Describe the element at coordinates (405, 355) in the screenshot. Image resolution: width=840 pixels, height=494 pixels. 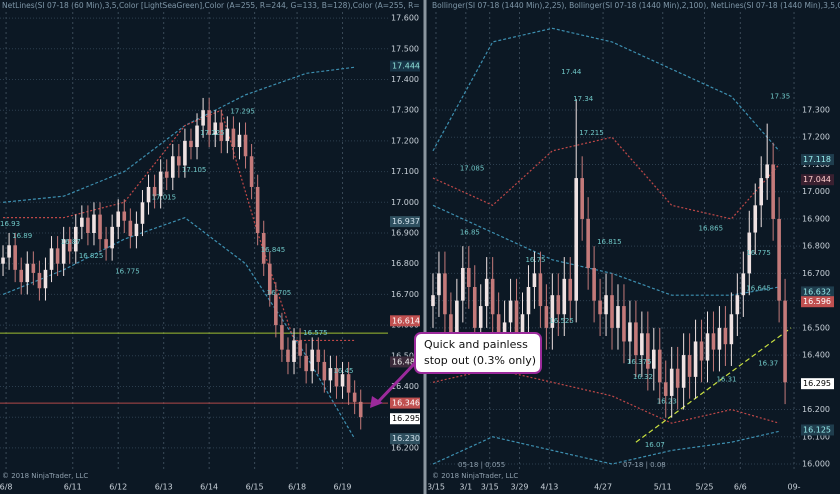
I see `y-tick-label: 16.500` at that location.